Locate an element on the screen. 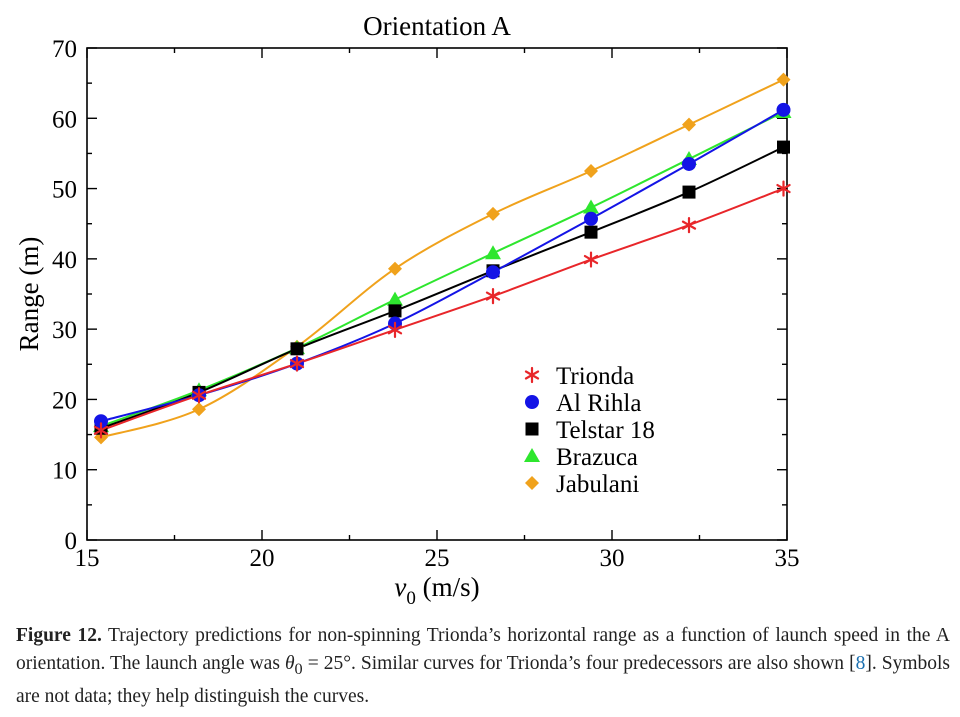 This screenshot has width=960, height=717. x-tick-label: 35 is located at coordinates (787, 558).